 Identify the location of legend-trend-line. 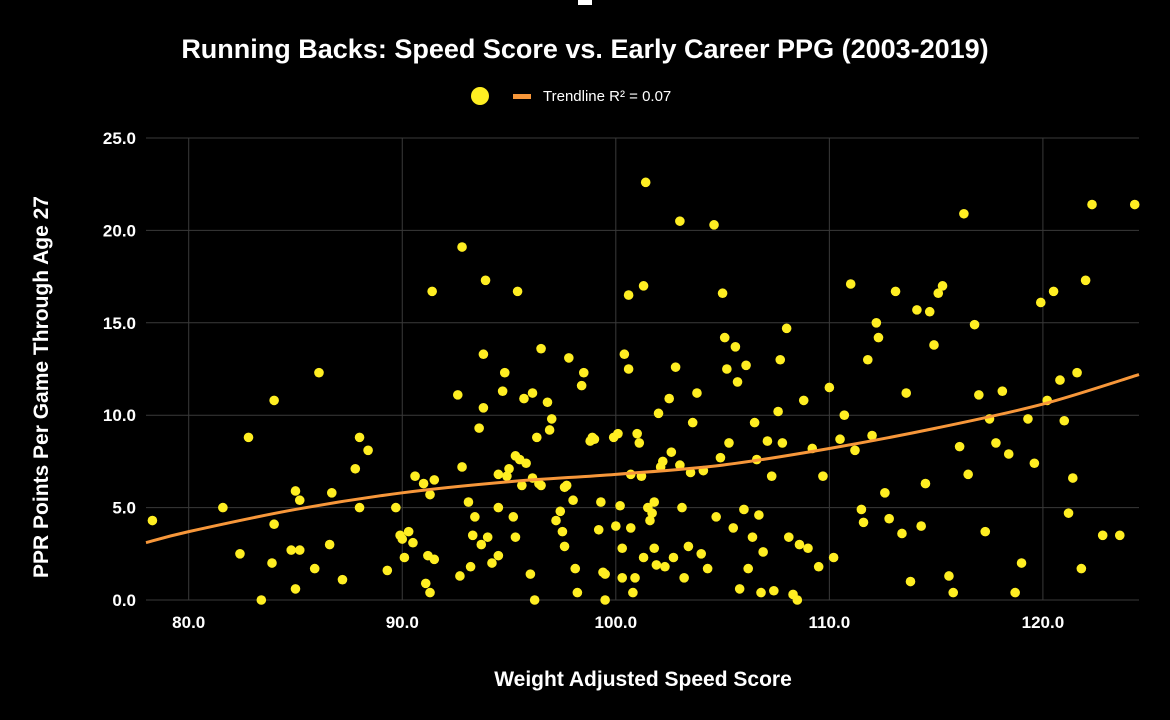
(522, 96).